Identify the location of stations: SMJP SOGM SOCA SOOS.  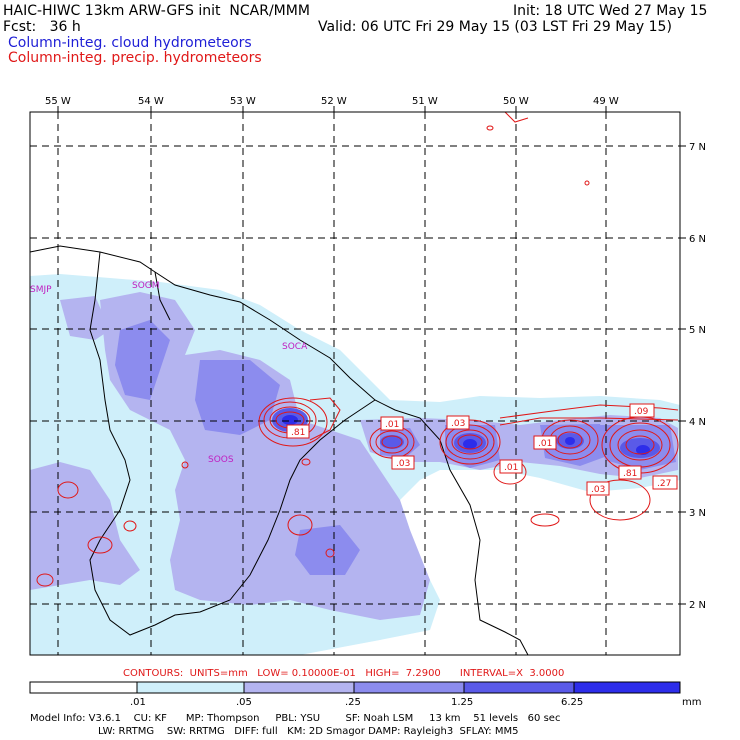
(169, 373).